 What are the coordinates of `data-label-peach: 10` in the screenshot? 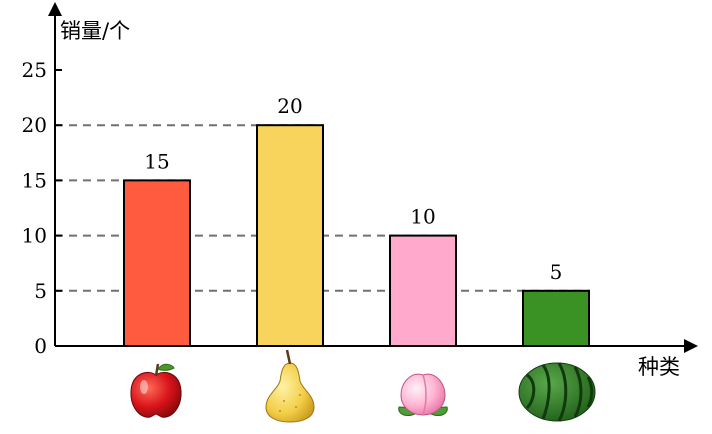 It's located at (422, 217).